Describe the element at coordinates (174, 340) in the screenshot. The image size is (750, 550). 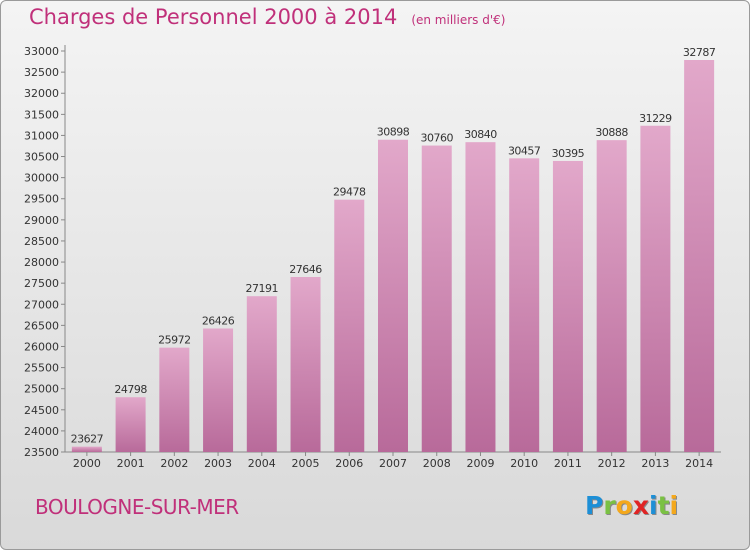
I see `bar-value-label: 25972` at that location.